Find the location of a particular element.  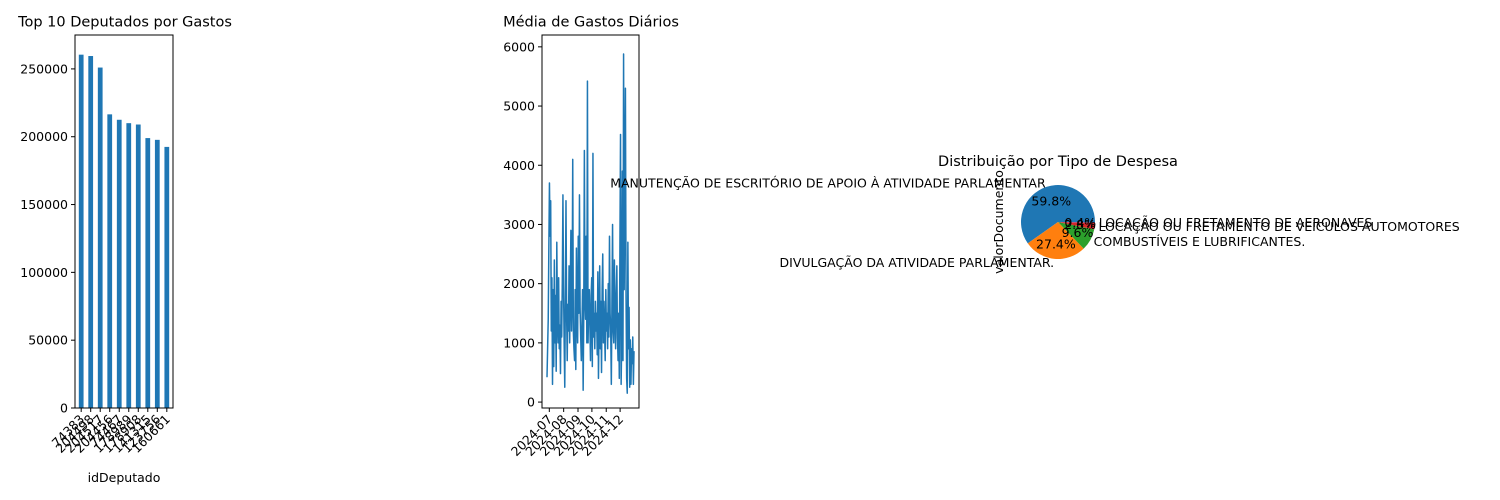

bar-ytick-label: 0 is located at coordinates (64, 408).